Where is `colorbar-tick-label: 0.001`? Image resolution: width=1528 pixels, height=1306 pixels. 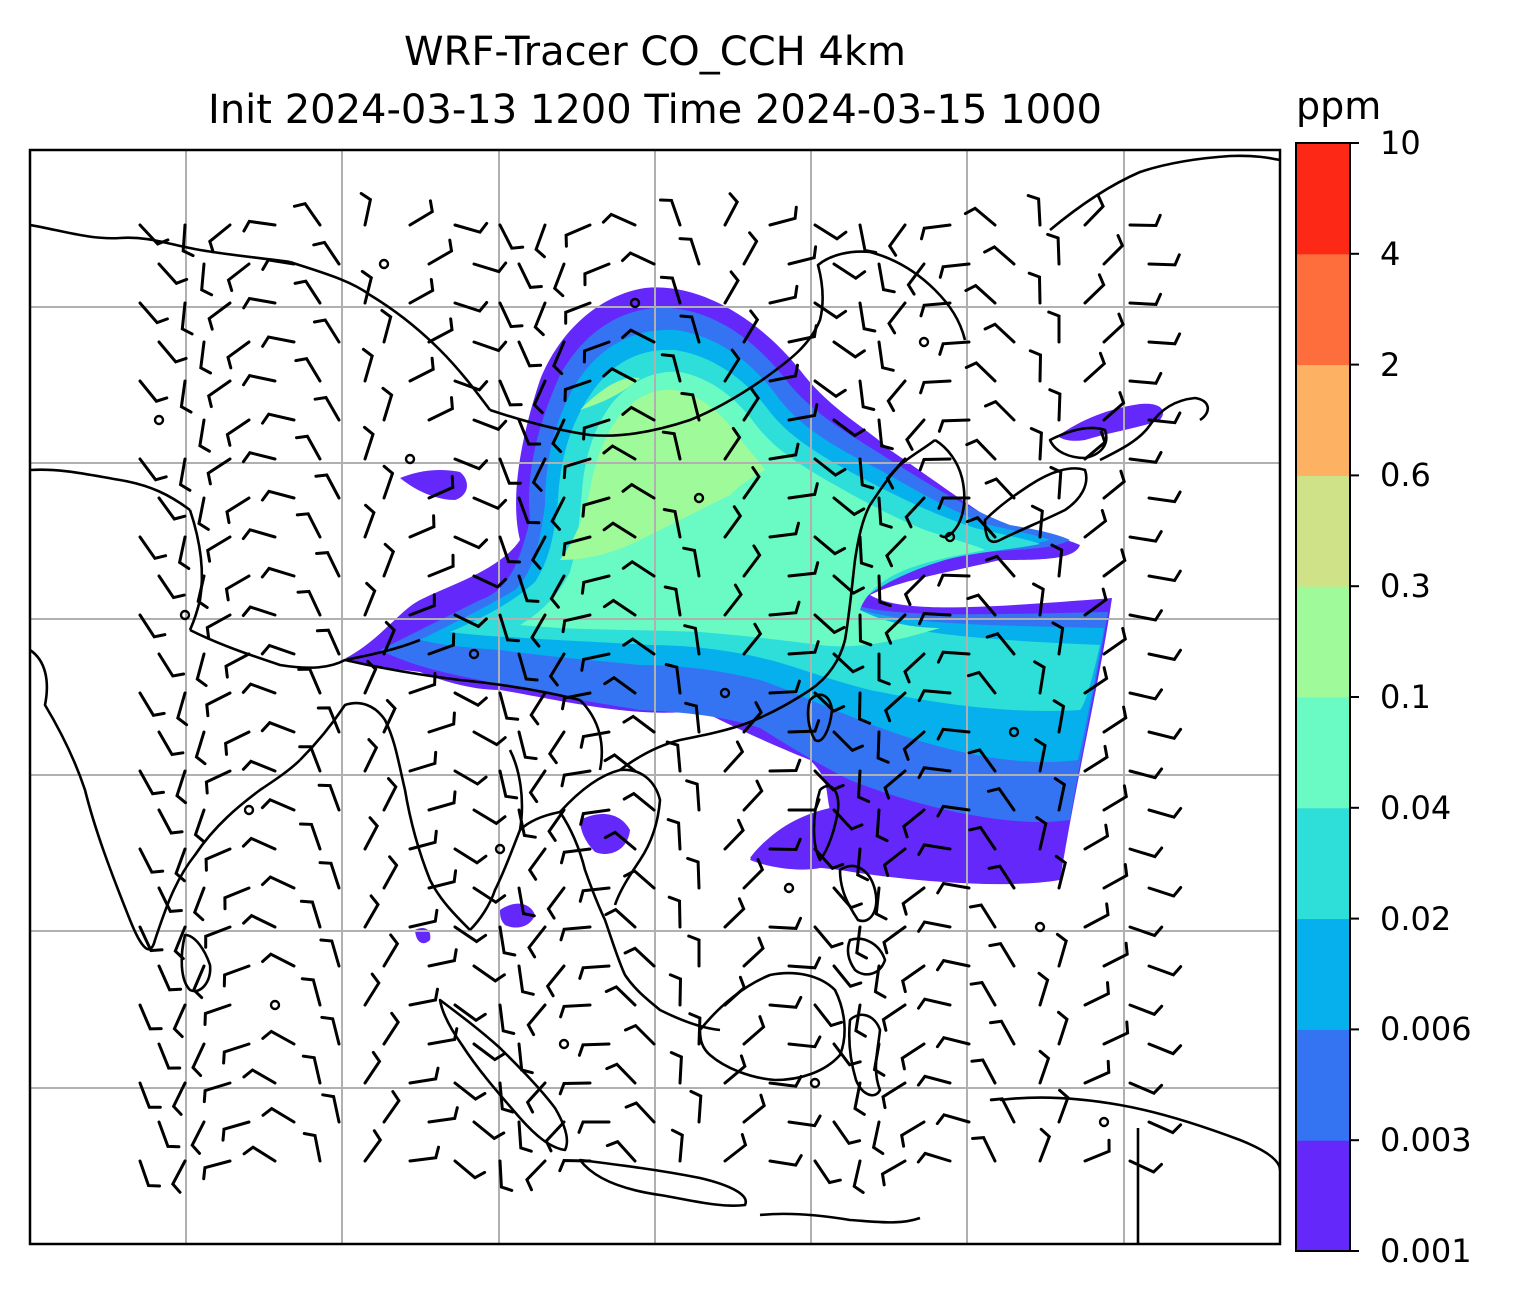 colorbar-tick-label: 0.001 is located at coordinates (1426, 1251).